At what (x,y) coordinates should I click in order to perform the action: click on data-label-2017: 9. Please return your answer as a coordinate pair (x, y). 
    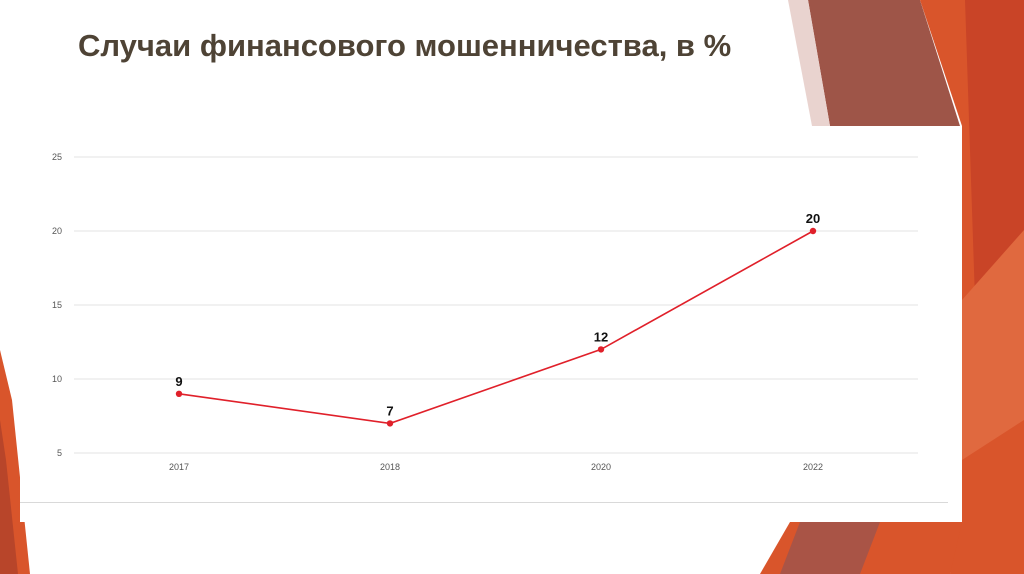
    Looking at the image, I should click on (178, 381).